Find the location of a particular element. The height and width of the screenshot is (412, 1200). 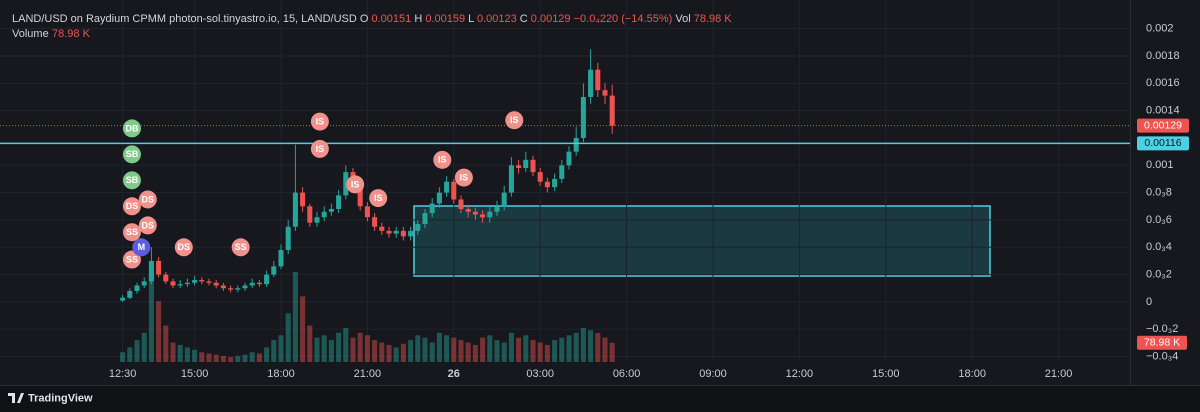

y-tick-label: 0.0₃2 is located at coordinates (1159, 274).